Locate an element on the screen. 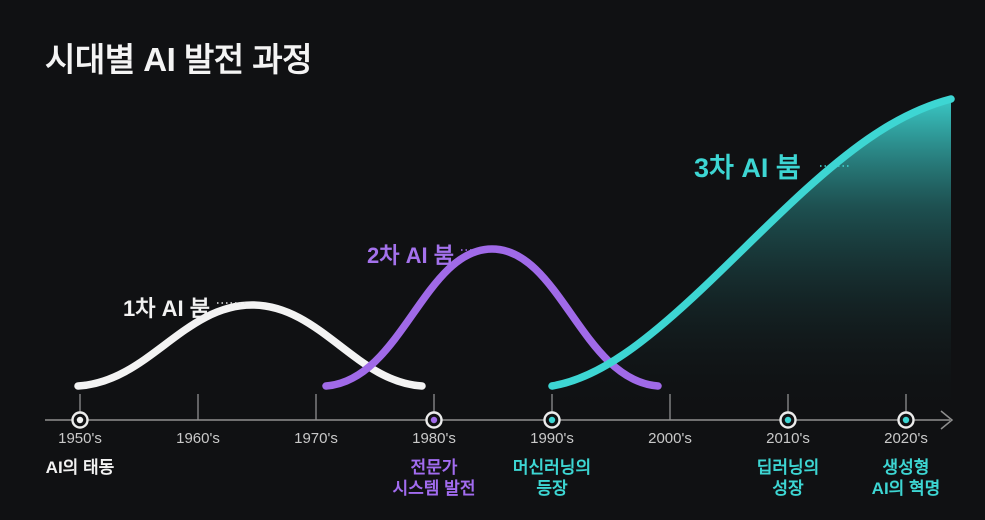  milestone-label-deep-learning: 딥러닝의 성장 is located at coordinates (788, 478).